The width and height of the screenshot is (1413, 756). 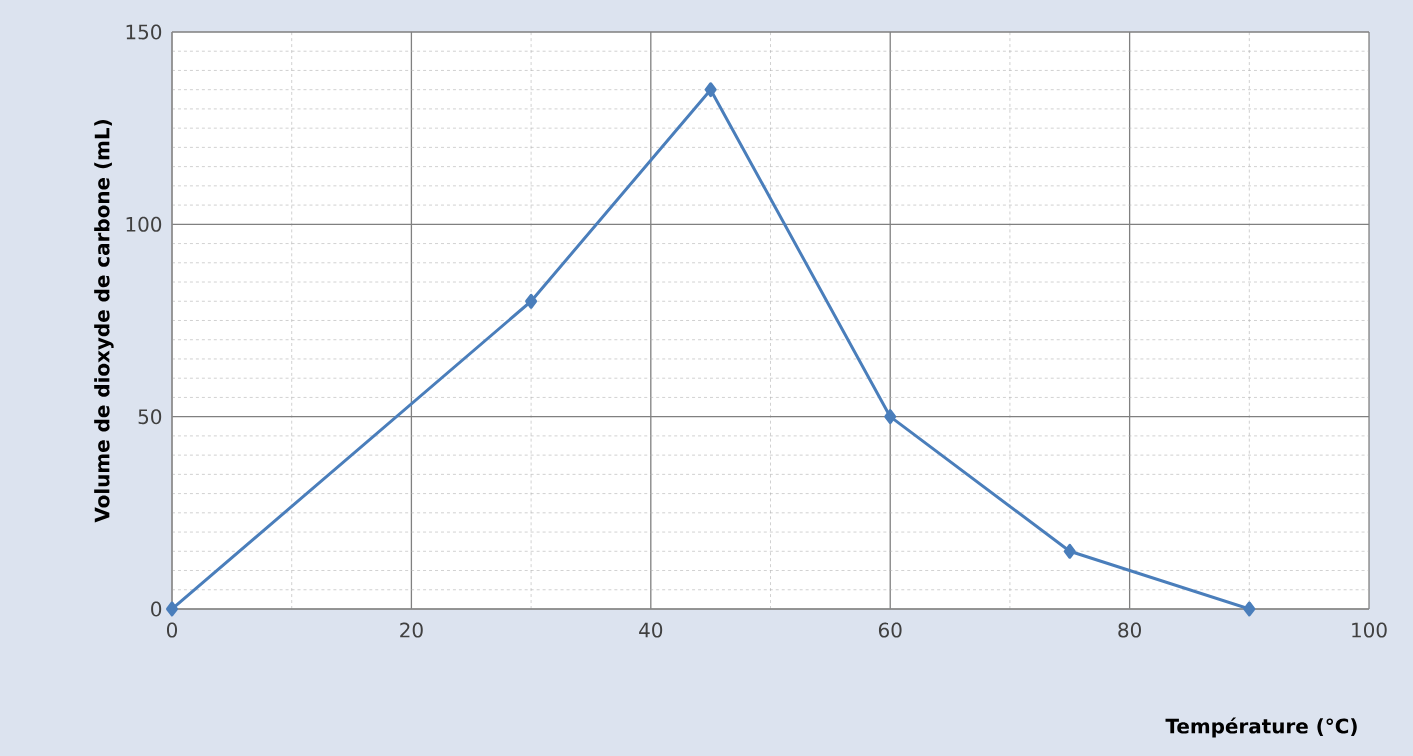 What do you see at coordinates (411, 630) in the screenshot?
I see `x-tick-label: 20` at bounding box center [411, 630].